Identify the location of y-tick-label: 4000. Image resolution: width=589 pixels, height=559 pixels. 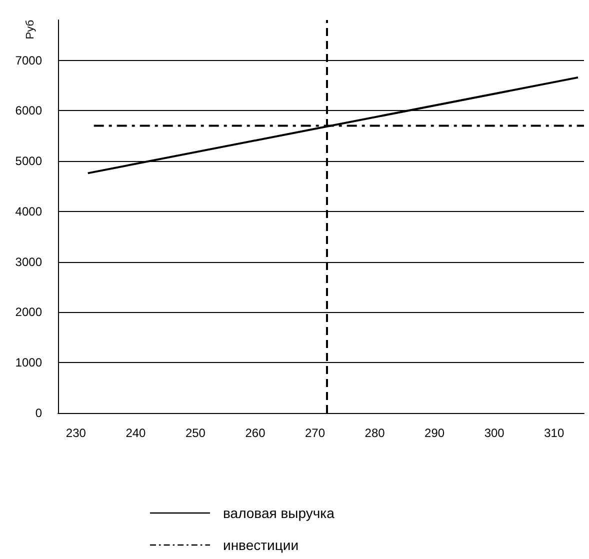
(28, 211).